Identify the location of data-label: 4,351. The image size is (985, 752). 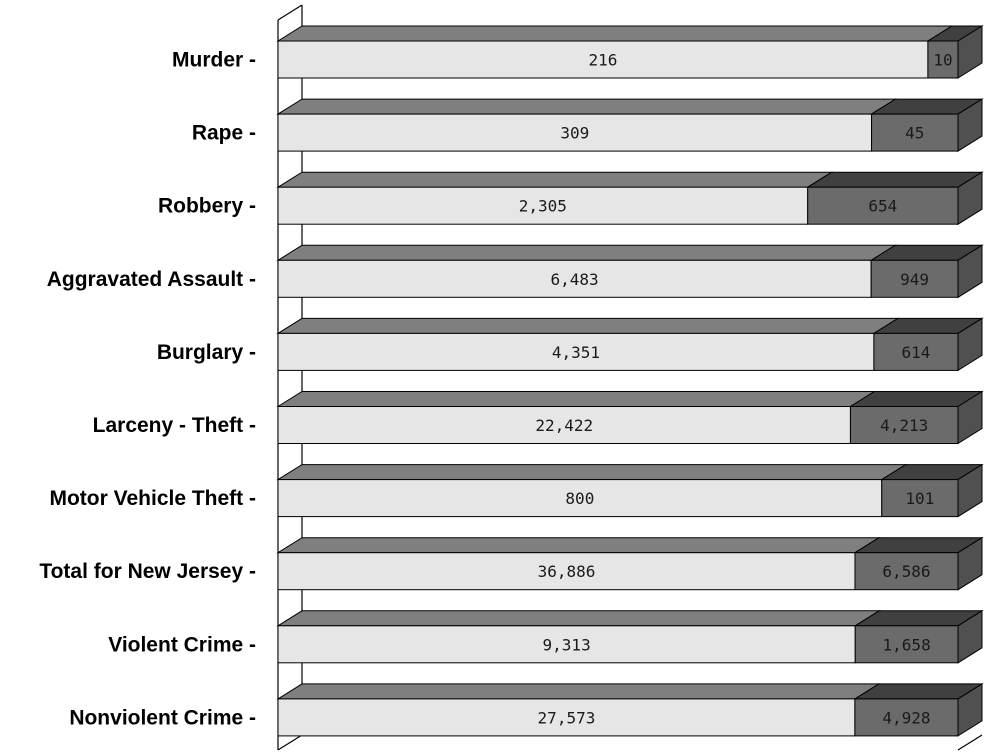
(576, 352).